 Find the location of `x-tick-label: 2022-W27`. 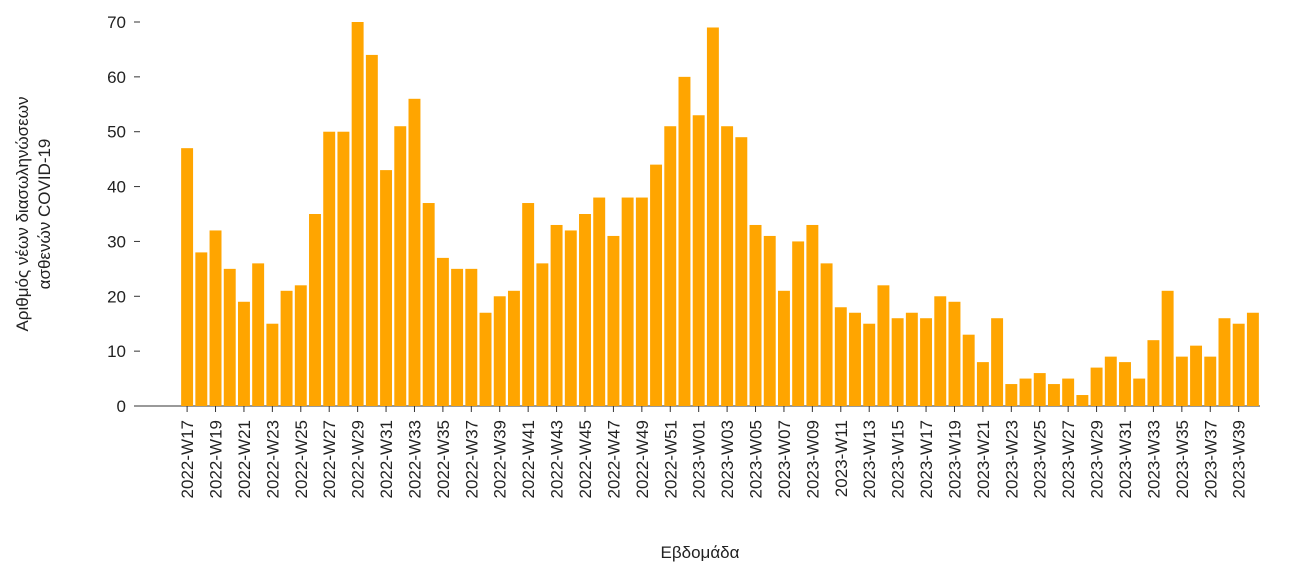

x-tick-label: 2022-W27 is located at coordinates (329, 459).